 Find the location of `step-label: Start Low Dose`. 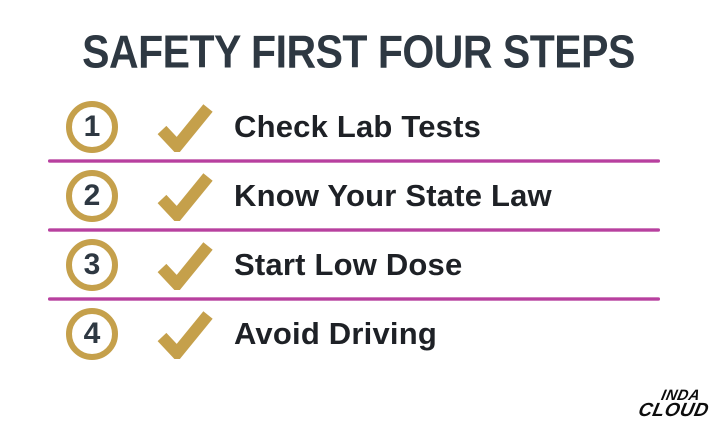

step-label: Start Low Dose is located at coordinates (348, 264).